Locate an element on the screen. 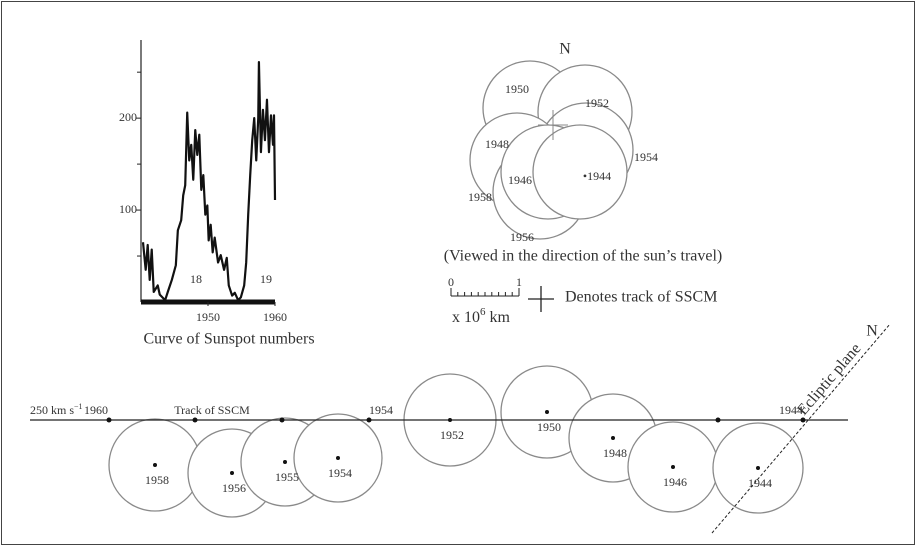 The height and width of the screenshot is (547, 917). ecliptic-line is located at coordinates (801, 428).